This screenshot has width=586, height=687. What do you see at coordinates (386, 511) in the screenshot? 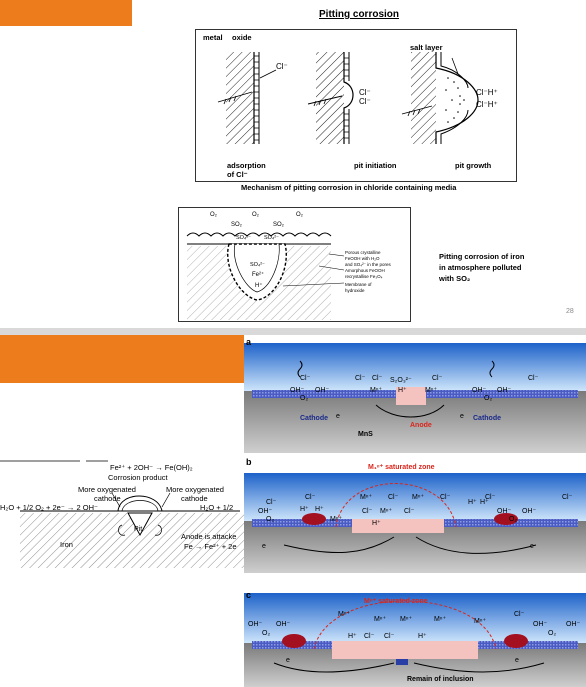
I see `panel-b-ion-10: Mⁿ⁺` at bounding box center [386, 511].